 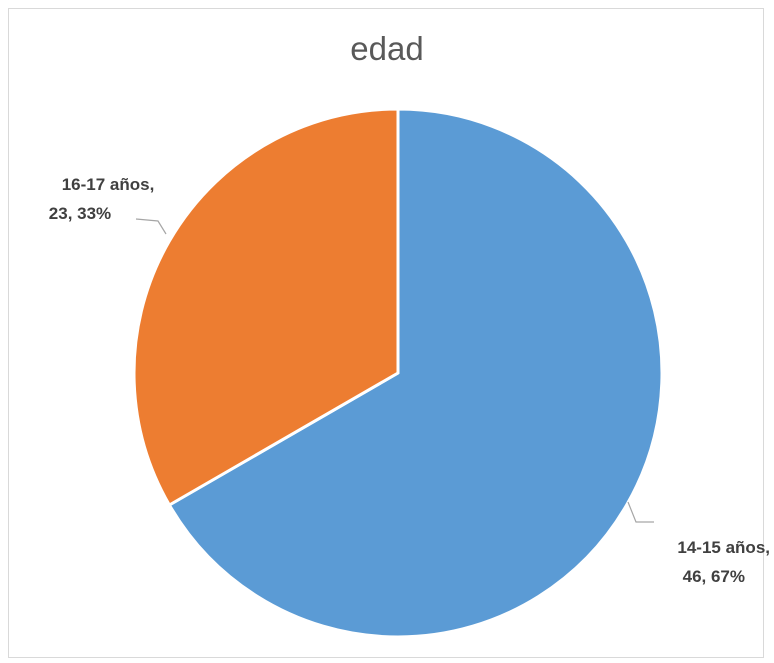 I want to click on data-label-16-17-line1: 16-17 años,, so click(x=108, y=184).